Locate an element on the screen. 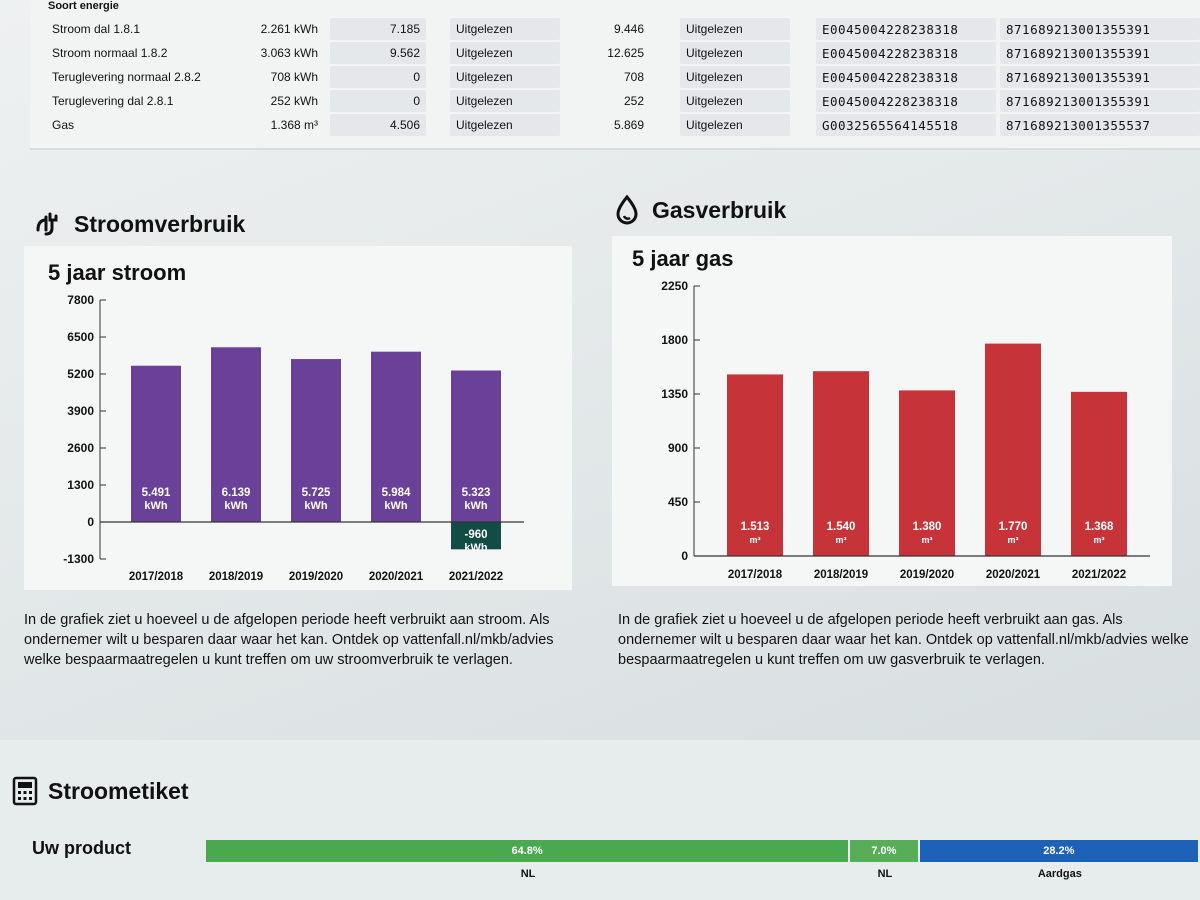 This screenshot has width=1200, height=900. stroom-chart-title: 5 jaar stroom is located at coordinates (117, 272).